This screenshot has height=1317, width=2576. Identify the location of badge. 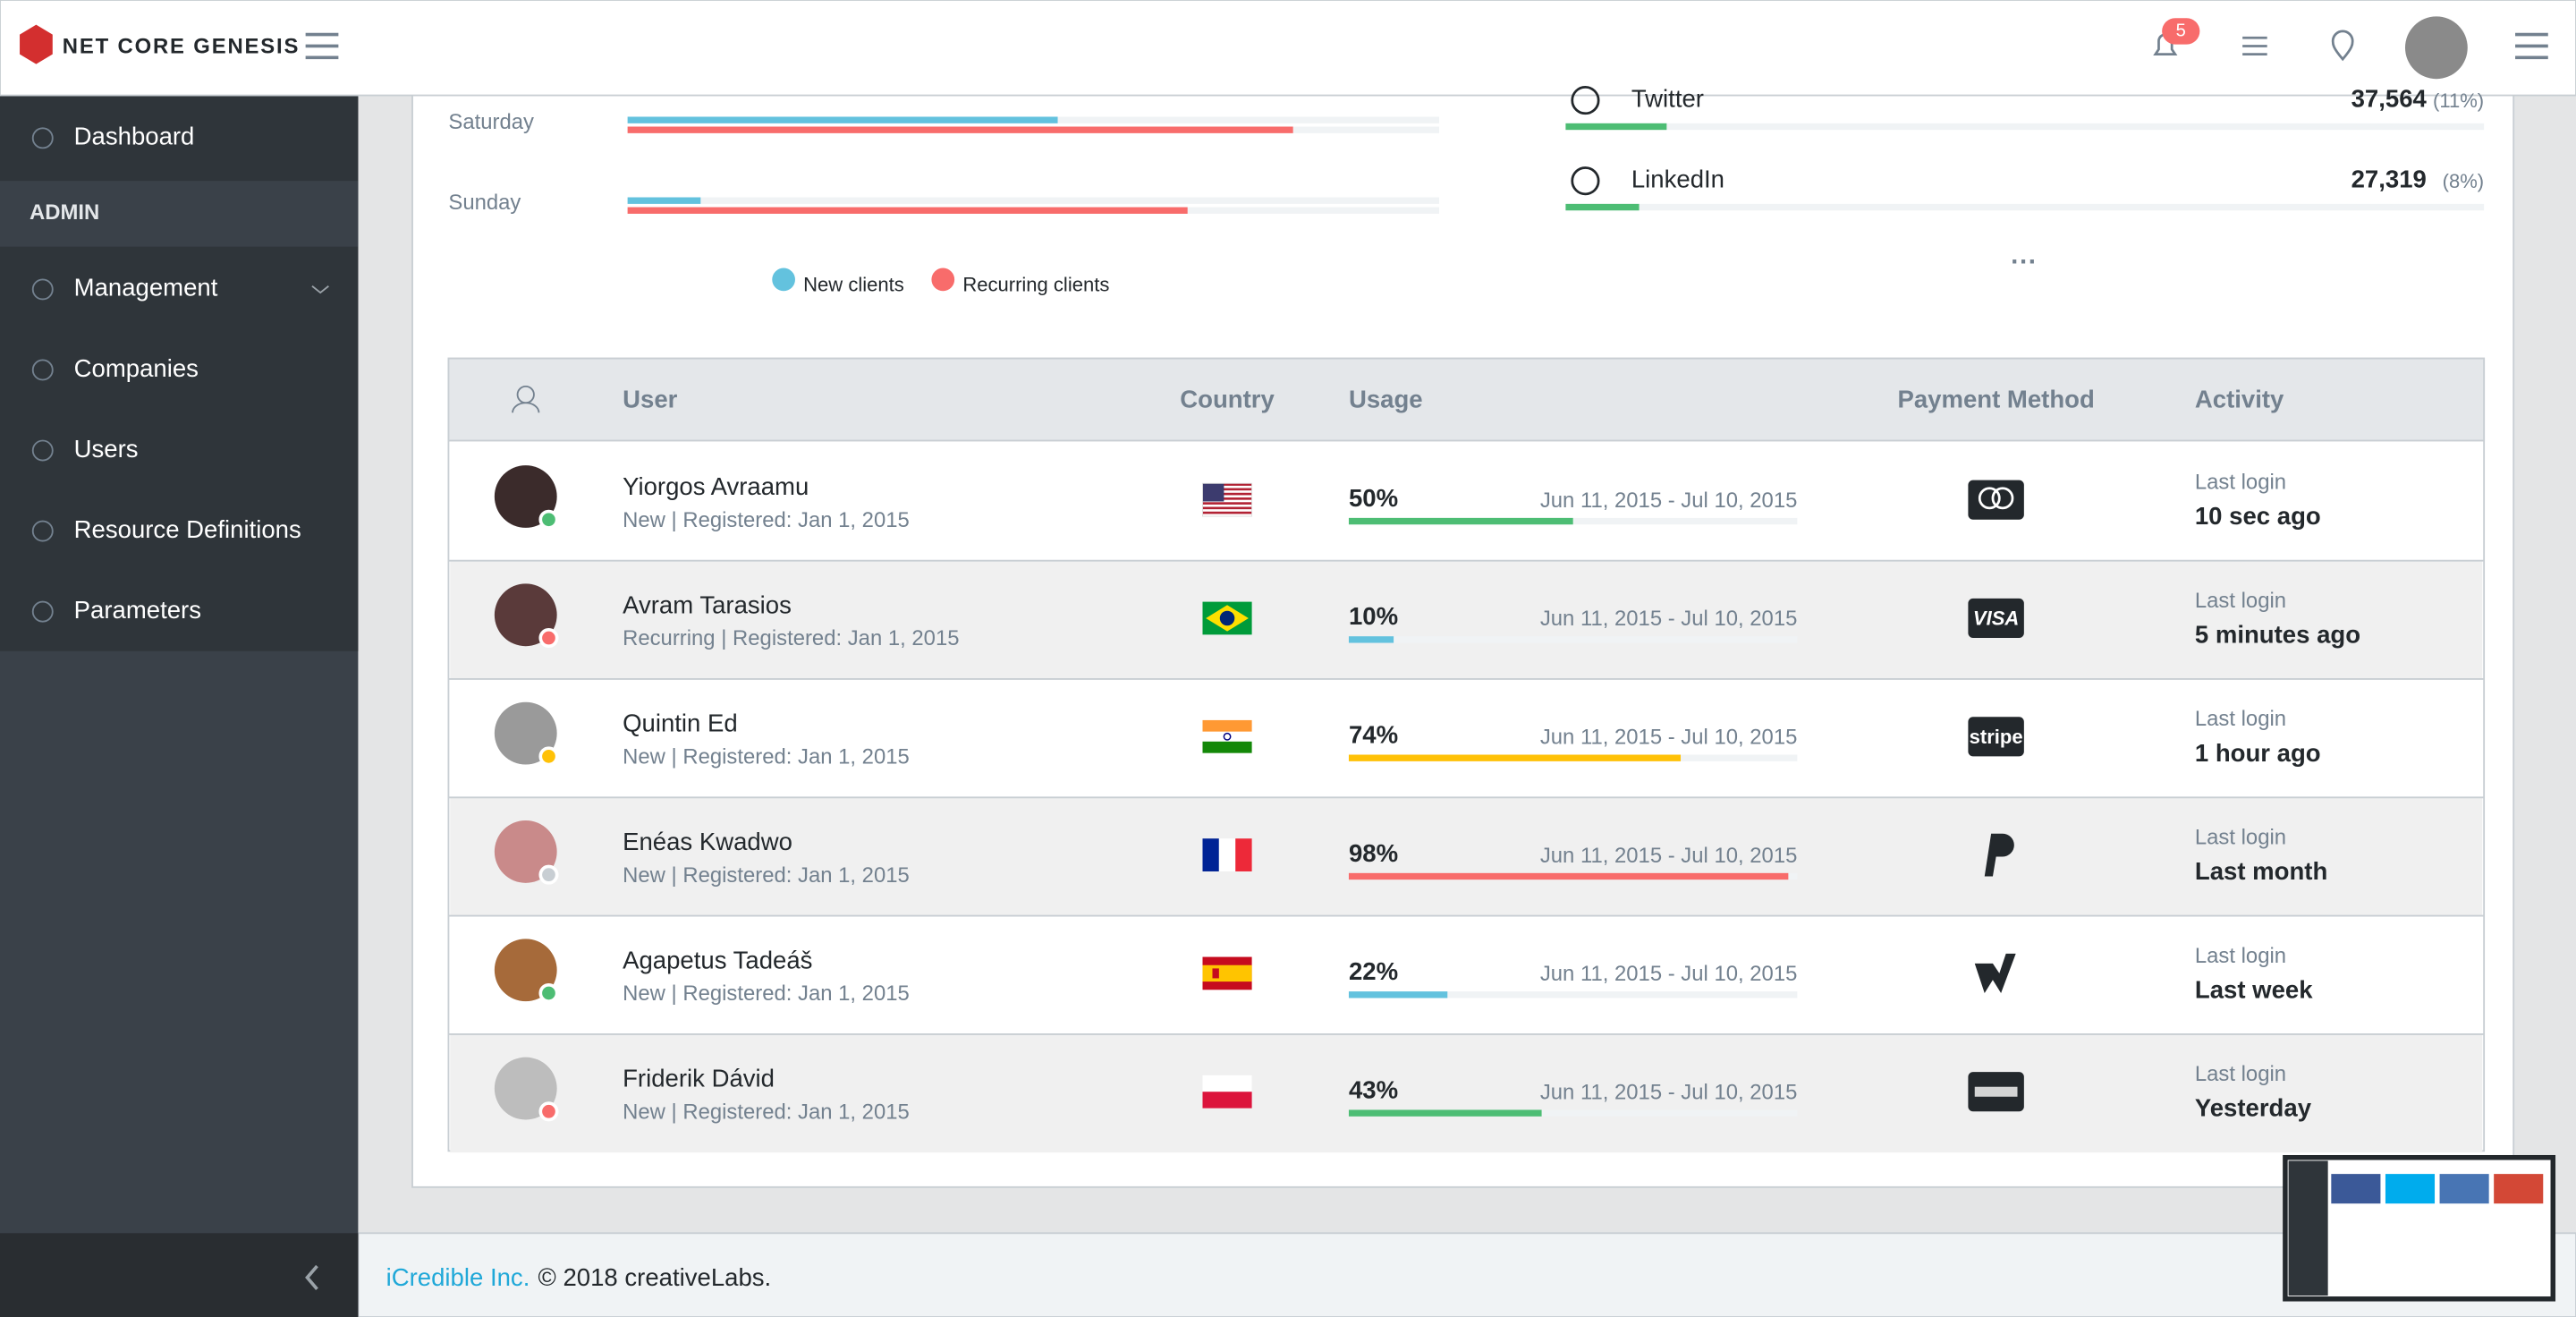
(2181, 32).